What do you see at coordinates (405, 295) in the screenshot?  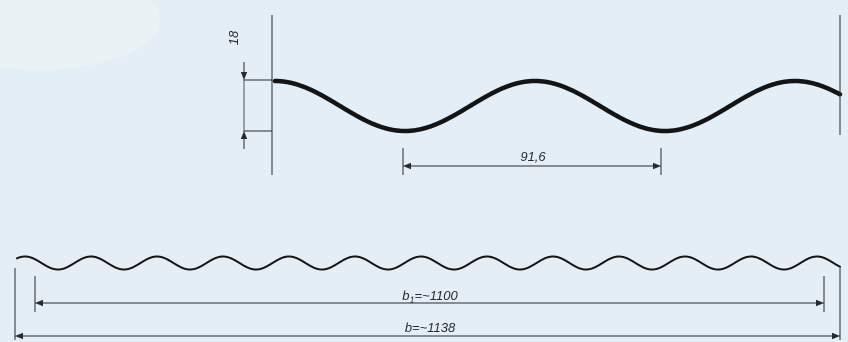 I see `effective-width-label-main: b` at bounding box center [405, 295].